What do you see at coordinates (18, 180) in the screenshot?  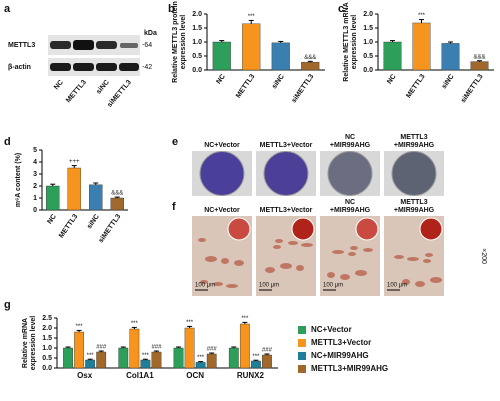 I see `y-axis-label: m⁶A content (%)` at bounding box center [18, 180].